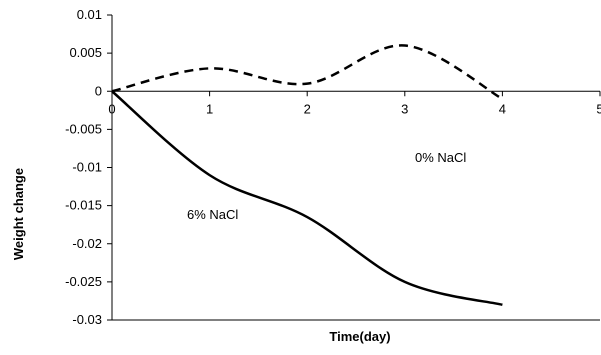 The image size is (601, 355). What do you see at coordinates (111, 108) in the screenshot?
I see `x-tick-label: 0` at bounding box center [111, 108].